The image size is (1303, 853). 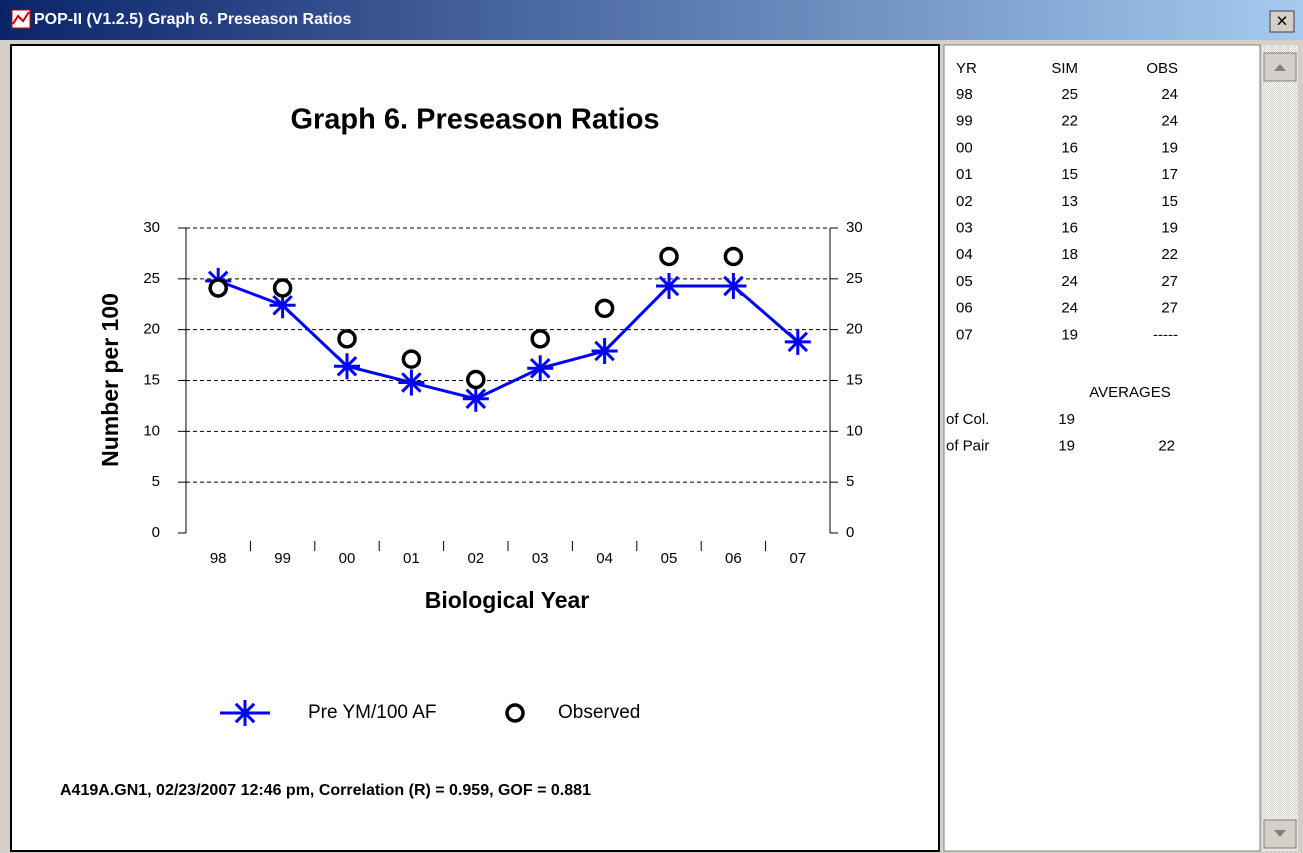 I want to click on y2-tick-label: 30, so click(x=854, y=227).